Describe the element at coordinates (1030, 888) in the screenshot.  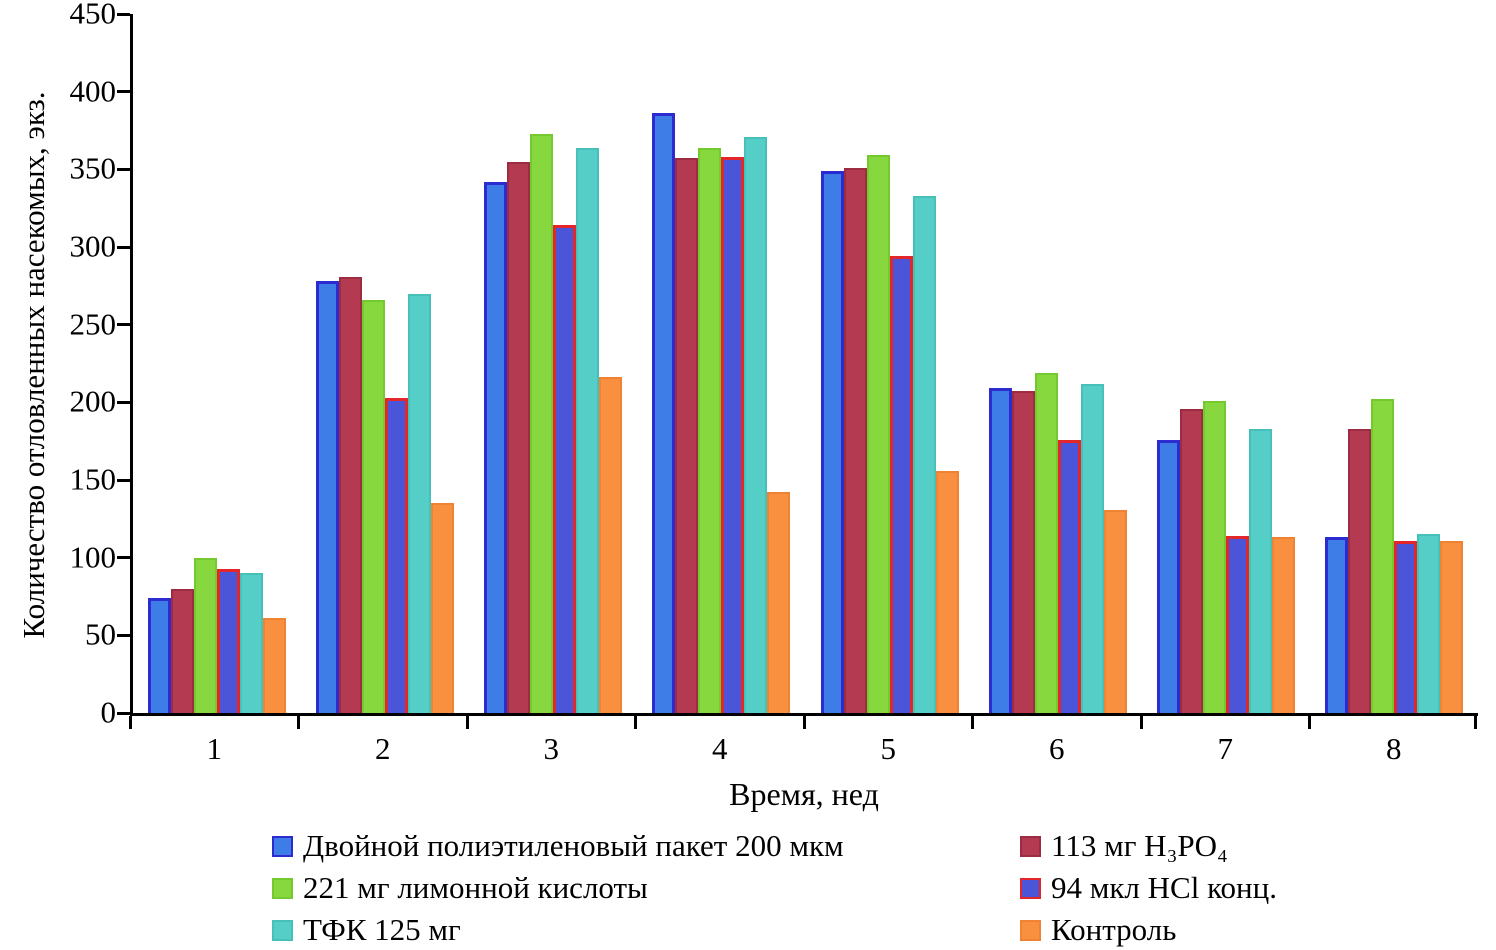
I see `legend-swatch-hcl` at that location.